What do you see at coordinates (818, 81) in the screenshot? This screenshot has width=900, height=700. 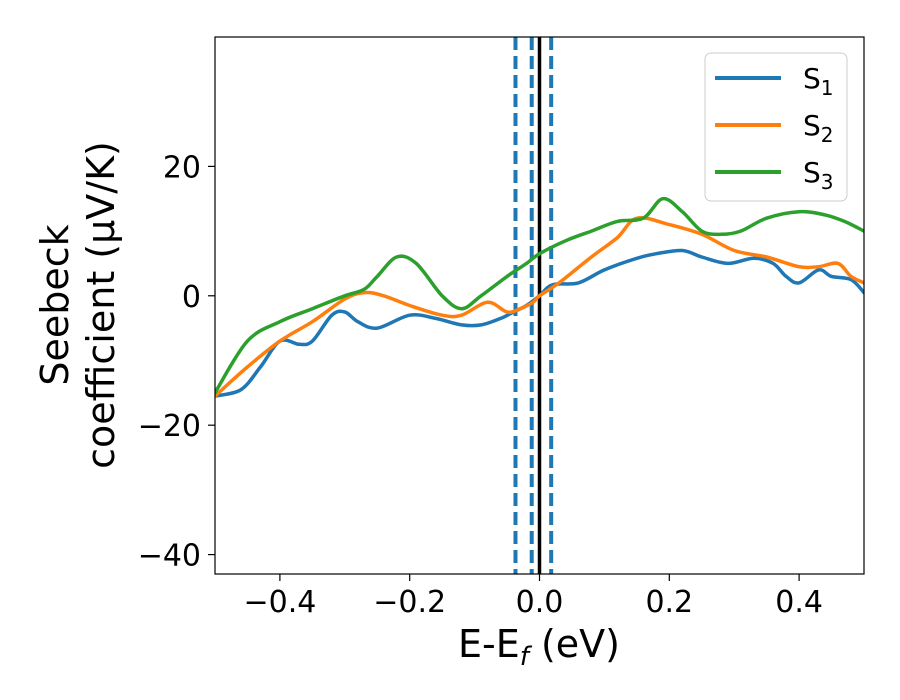 I see `legend-label-s1: S1` at bounding box center [818, 81].